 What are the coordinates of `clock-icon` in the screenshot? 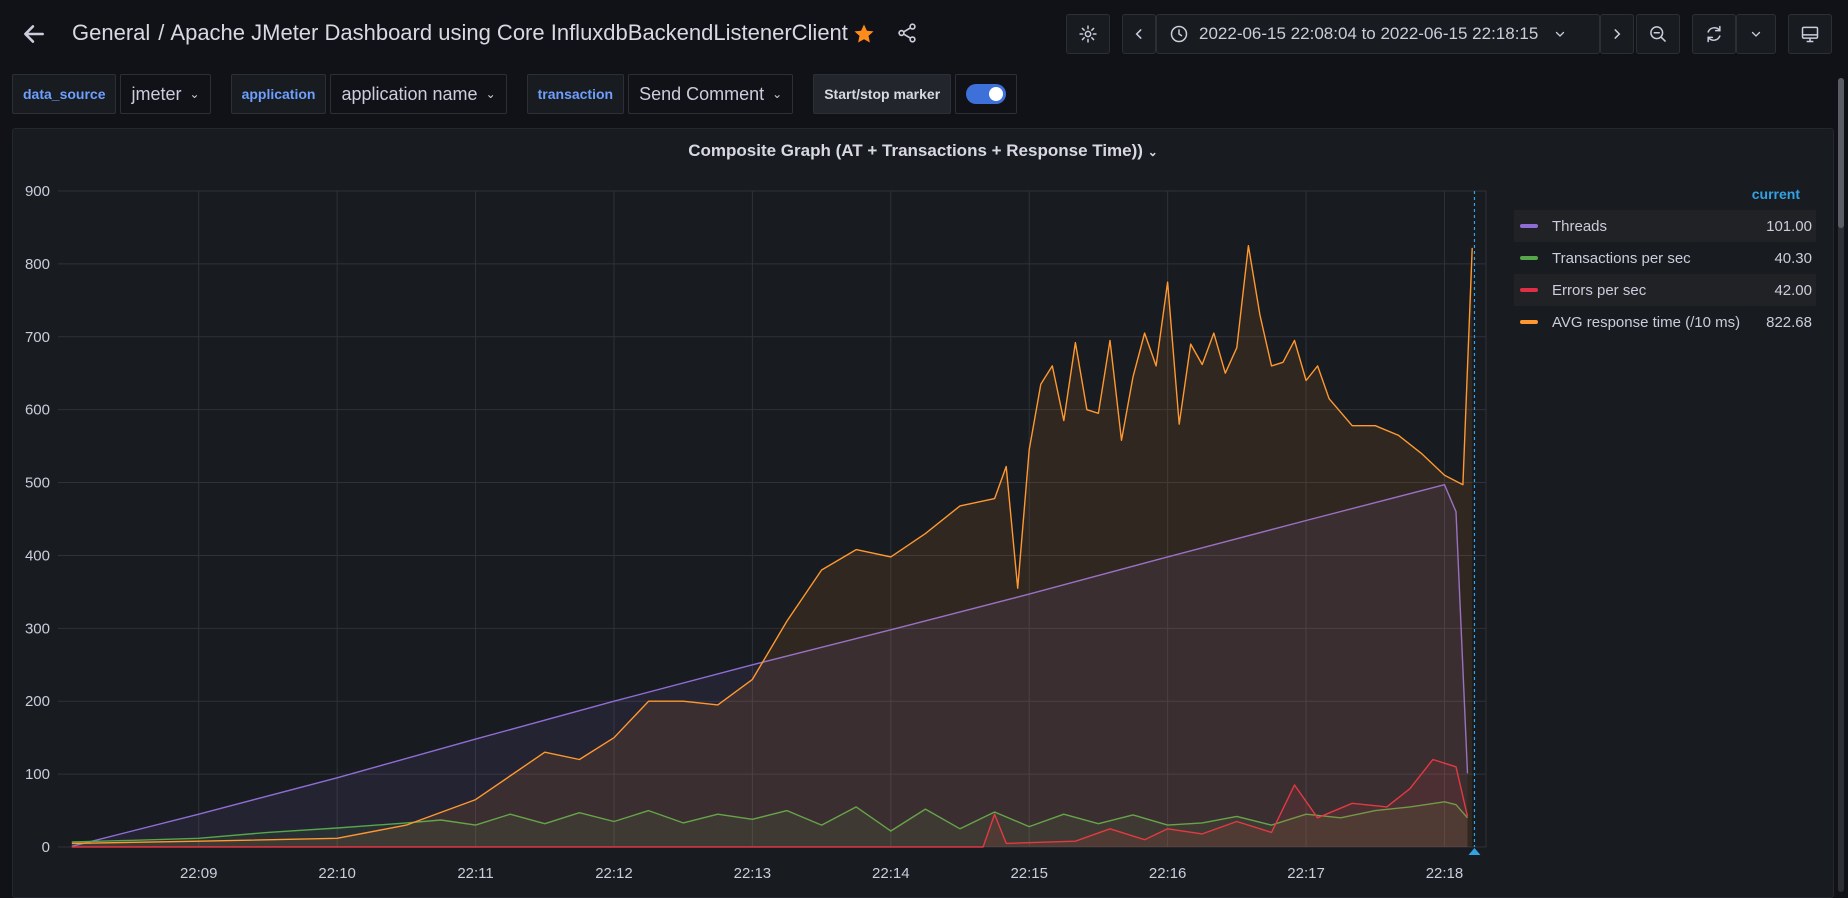 It's located at (1179, 34).